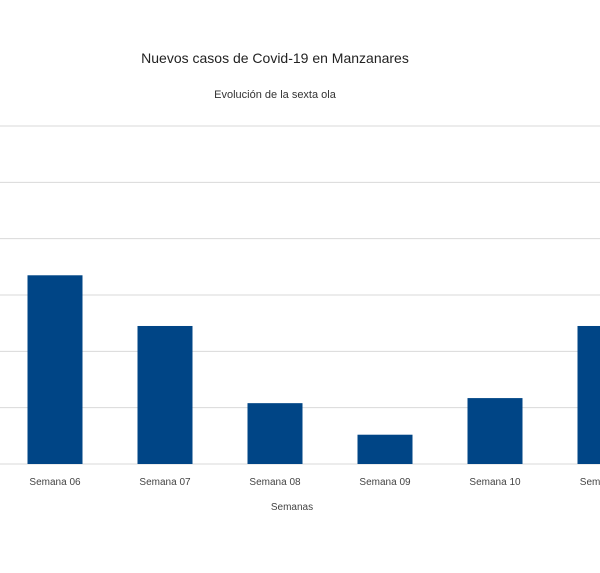 The height and width of the screenshot is (573, 600). I want to click on x-tick-label: Semana 08, so click(275, 482).